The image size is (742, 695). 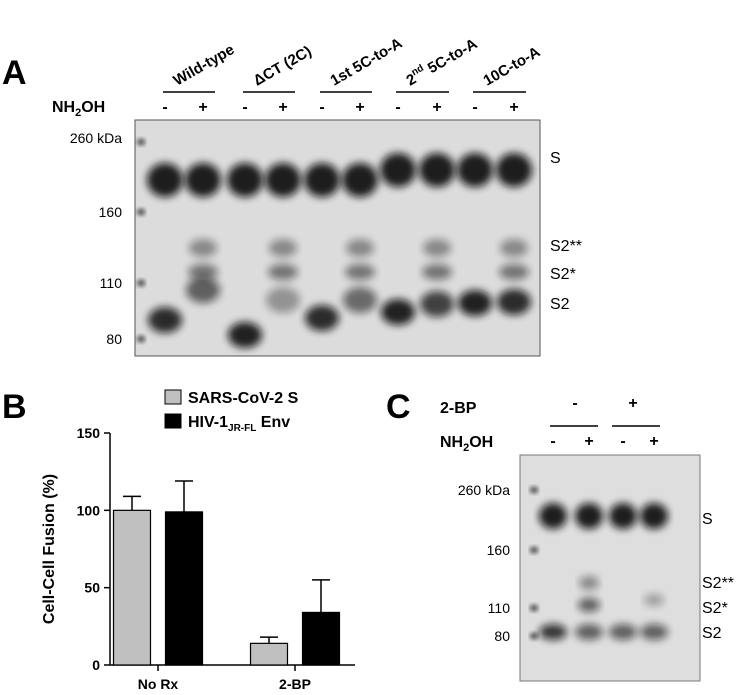 What do you see at coordinates (242, 428) in the screenshot?
I see `text-part: JR-FL` at bounding box center [242, 428].